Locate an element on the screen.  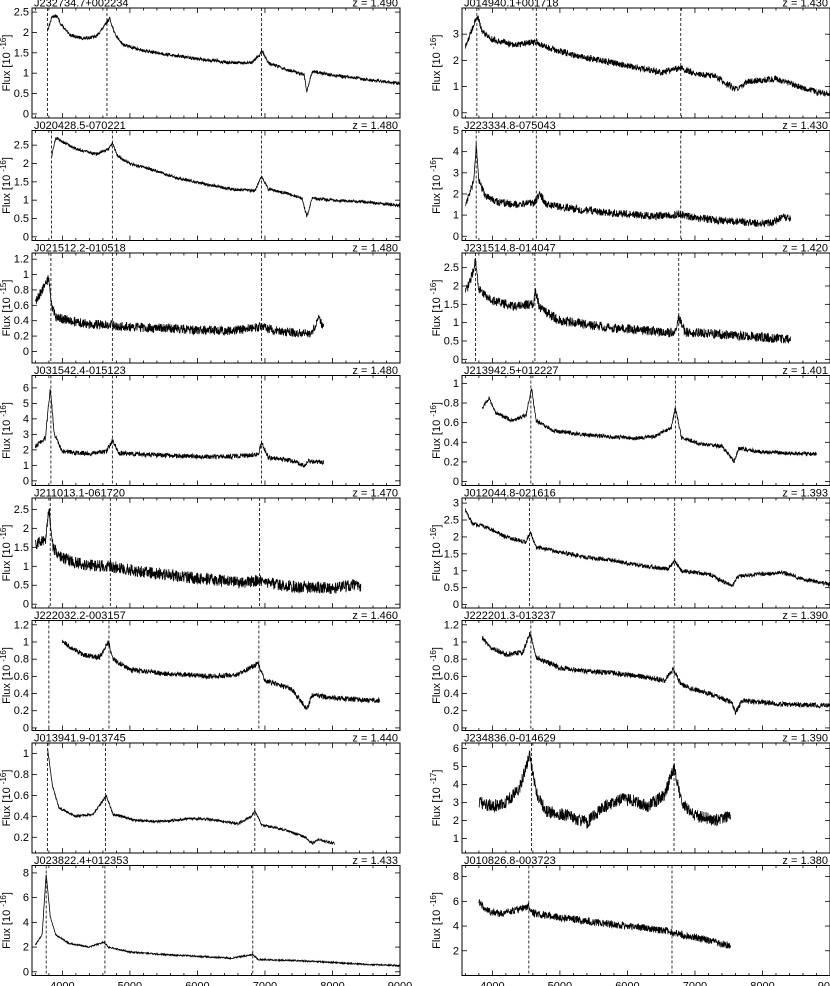
redshift-label: z = 1.390 is located at coordinates (805, 739).